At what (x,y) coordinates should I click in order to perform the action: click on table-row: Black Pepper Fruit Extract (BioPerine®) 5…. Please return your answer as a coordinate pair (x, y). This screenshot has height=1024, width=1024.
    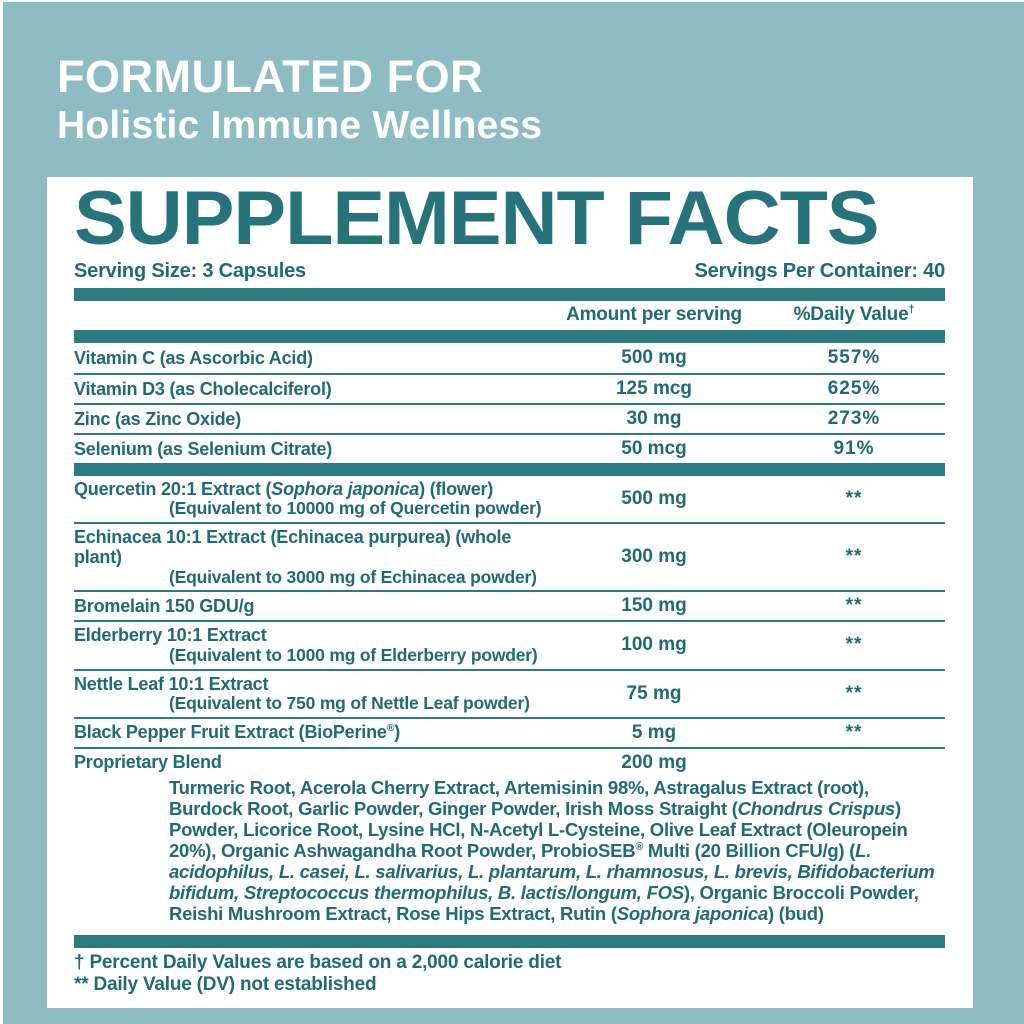
    Looking at the image, I should click on (509, 731).